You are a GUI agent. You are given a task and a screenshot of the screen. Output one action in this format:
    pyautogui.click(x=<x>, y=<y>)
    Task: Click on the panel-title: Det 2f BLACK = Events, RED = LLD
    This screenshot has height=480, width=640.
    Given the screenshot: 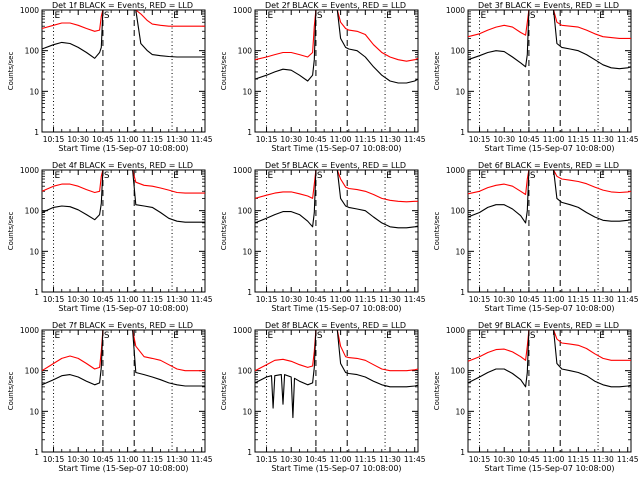 What is the action you would take?
    pyautogui.click(x=335, y=5)
    